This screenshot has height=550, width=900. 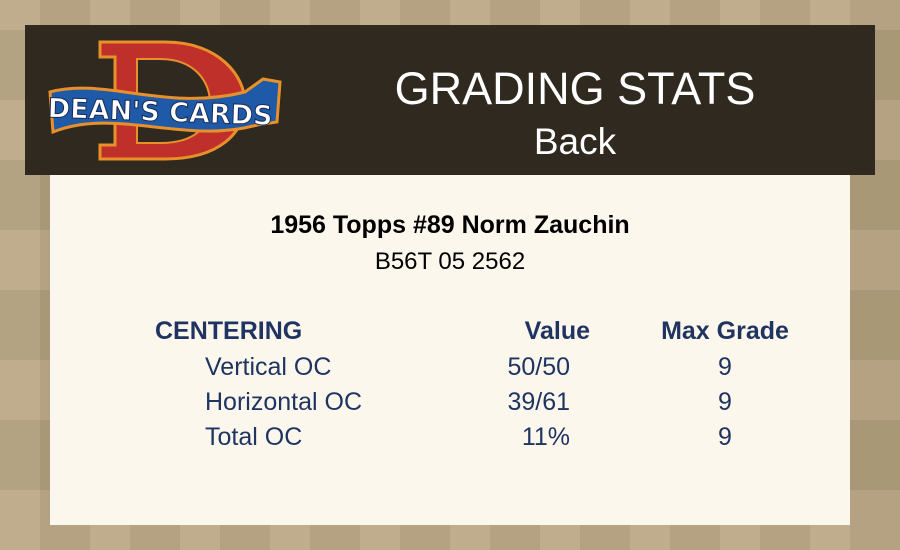 I want to click on row-value: 11%, so click(x=545, y=437).